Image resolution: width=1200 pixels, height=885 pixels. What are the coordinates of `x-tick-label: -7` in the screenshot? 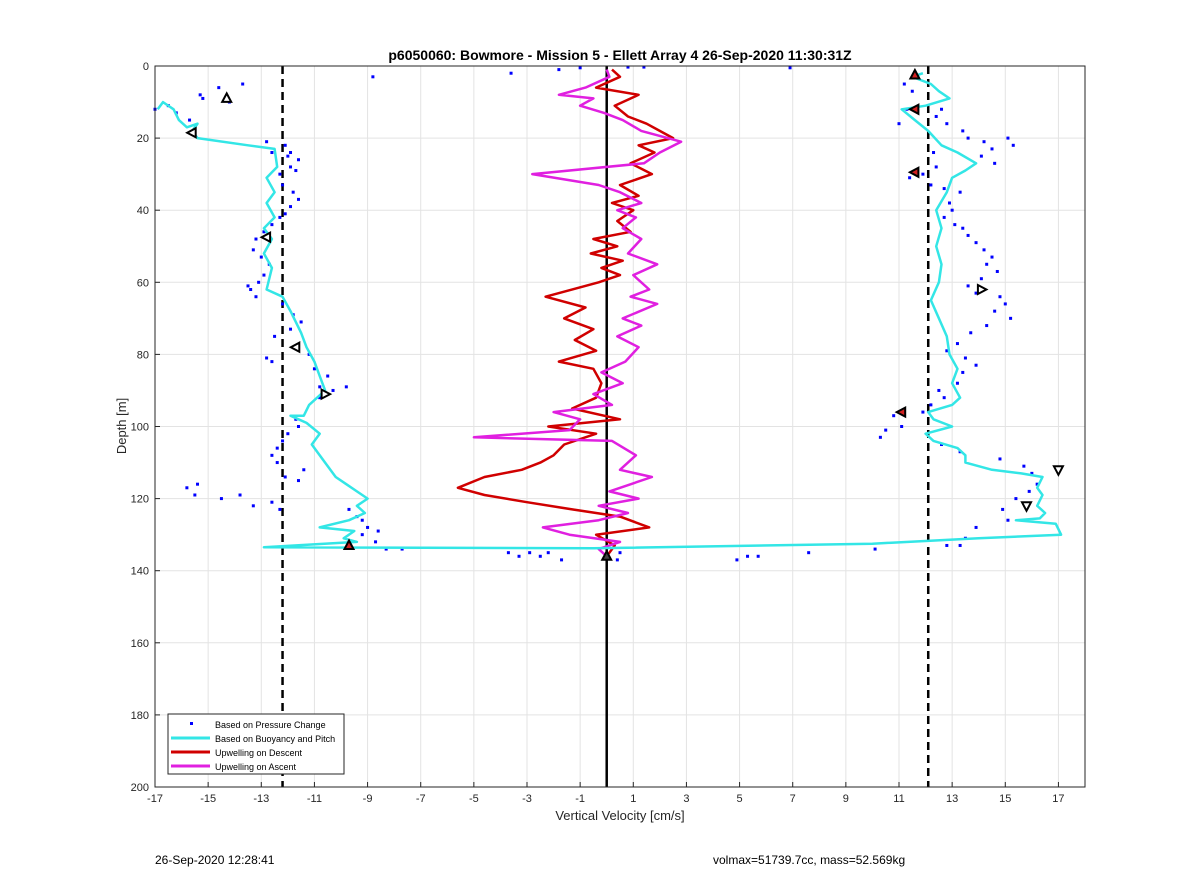 It's located at (421, 799).